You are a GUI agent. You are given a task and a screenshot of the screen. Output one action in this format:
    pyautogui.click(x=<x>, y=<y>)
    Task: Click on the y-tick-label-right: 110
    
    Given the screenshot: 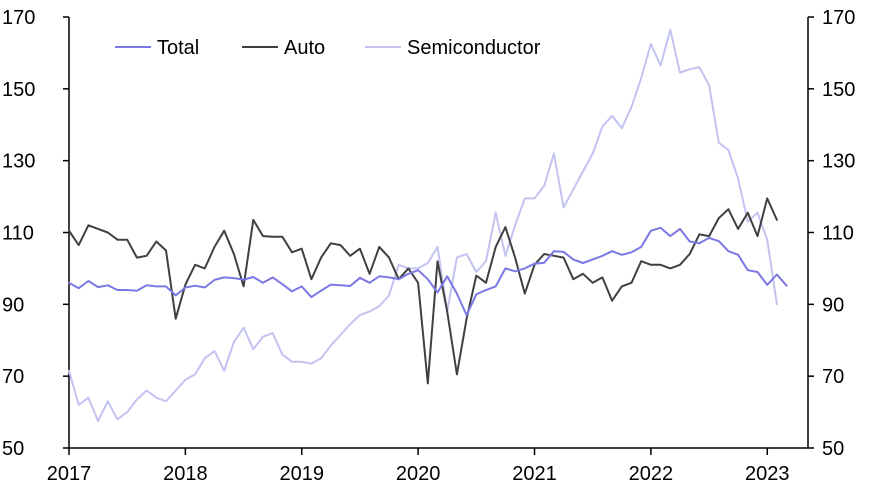 What is the action you would take?
    pyautogui.click(x=838, y=234)
    